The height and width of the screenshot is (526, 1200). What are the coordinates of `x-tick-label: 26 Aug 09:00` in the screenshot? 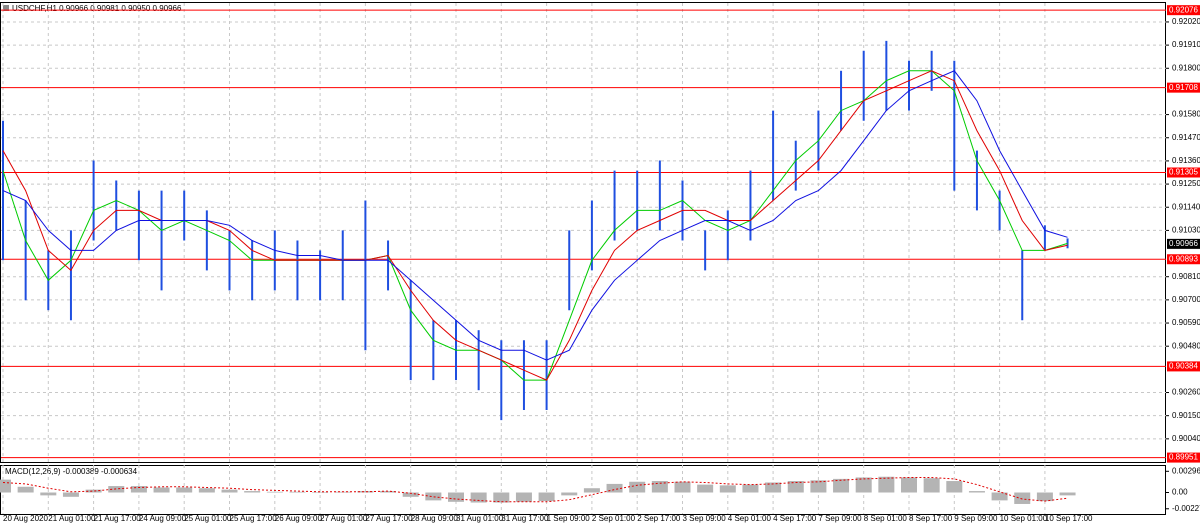 It's located at (299, 518).